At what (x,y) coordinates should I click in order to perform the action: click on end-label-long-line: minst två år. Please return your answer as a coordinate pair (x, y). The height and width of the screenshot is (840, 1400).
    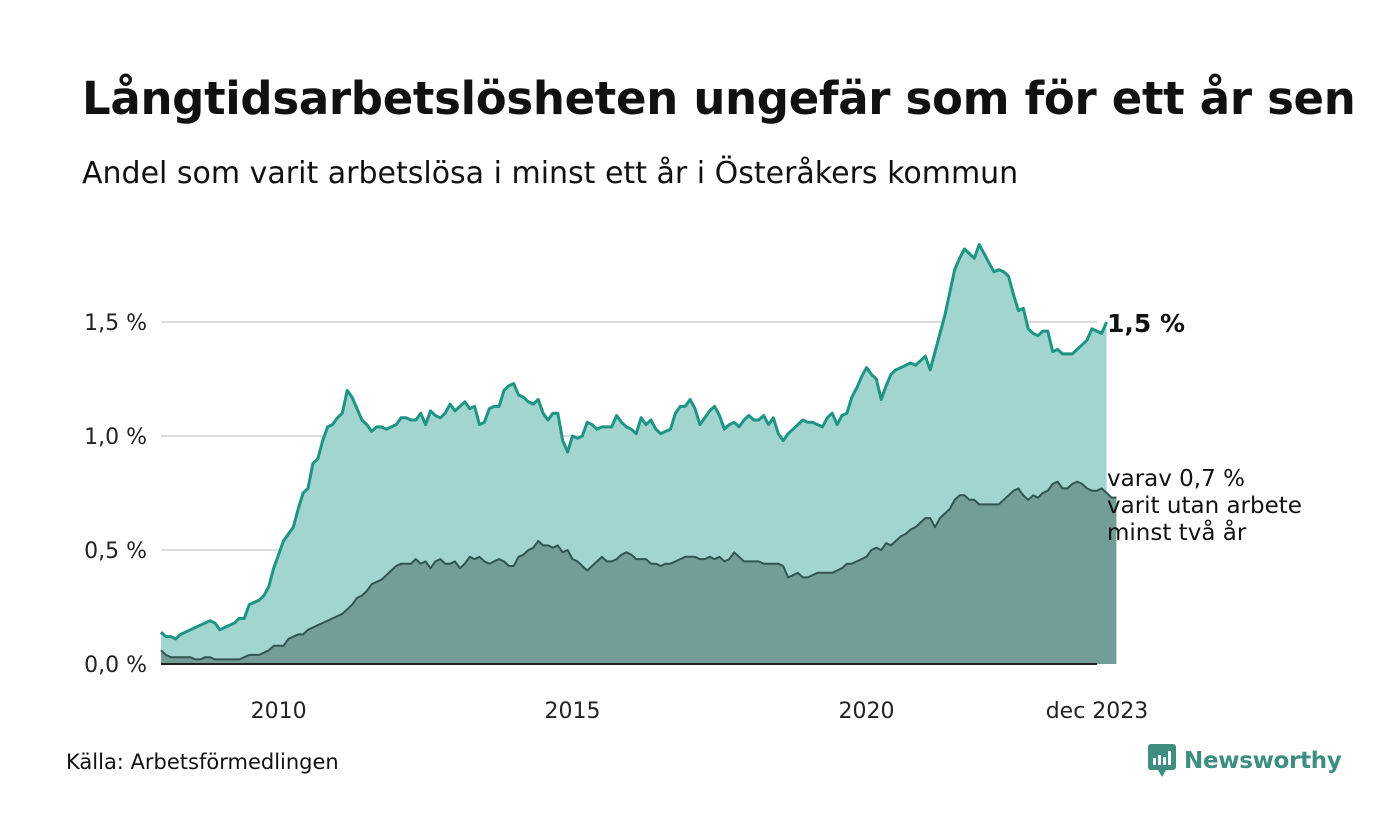
    Looking at the image, I should click on (1177, 532).